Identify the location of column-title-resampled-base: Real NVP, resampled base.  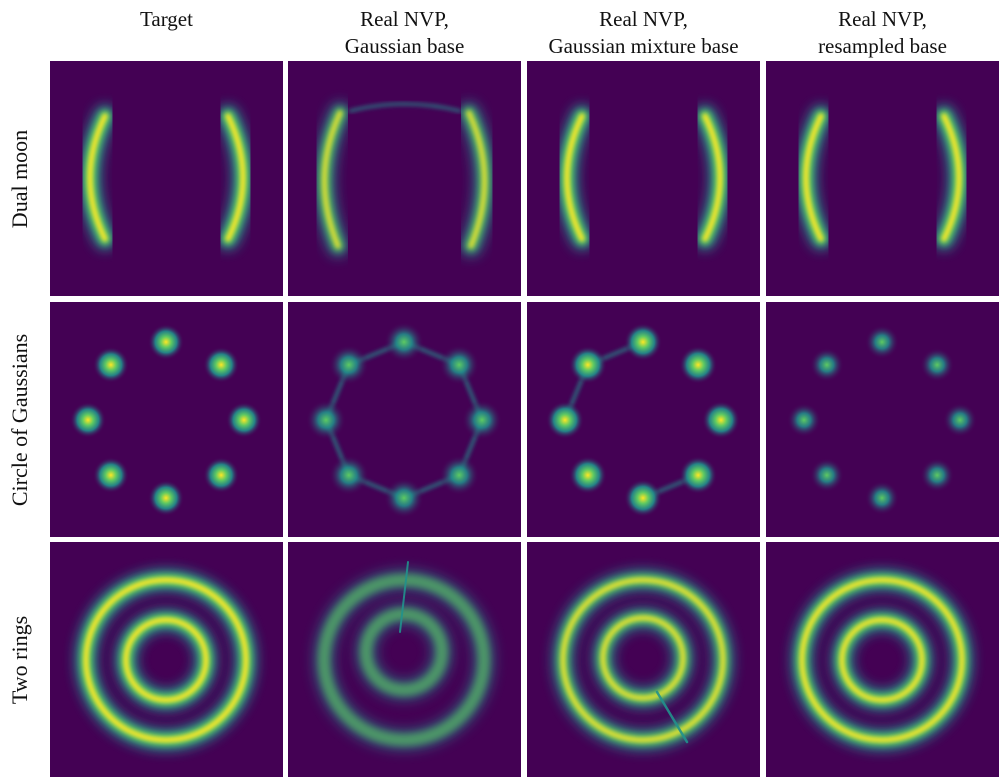
(882, 32).